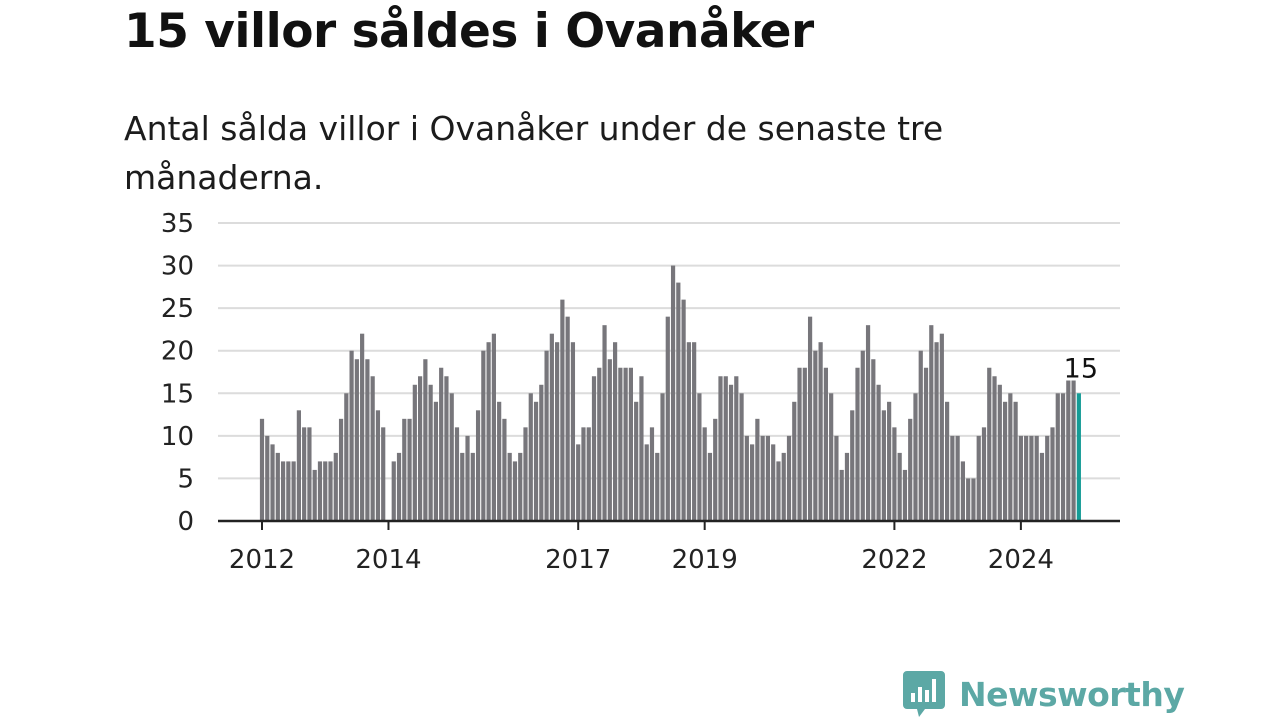 The width and height of the screenshot is (1280, 720). What do you see at coordinates (177, 224) in the screenshot?
I see `y-tick-label: 35` at bounding box center [177, 224].